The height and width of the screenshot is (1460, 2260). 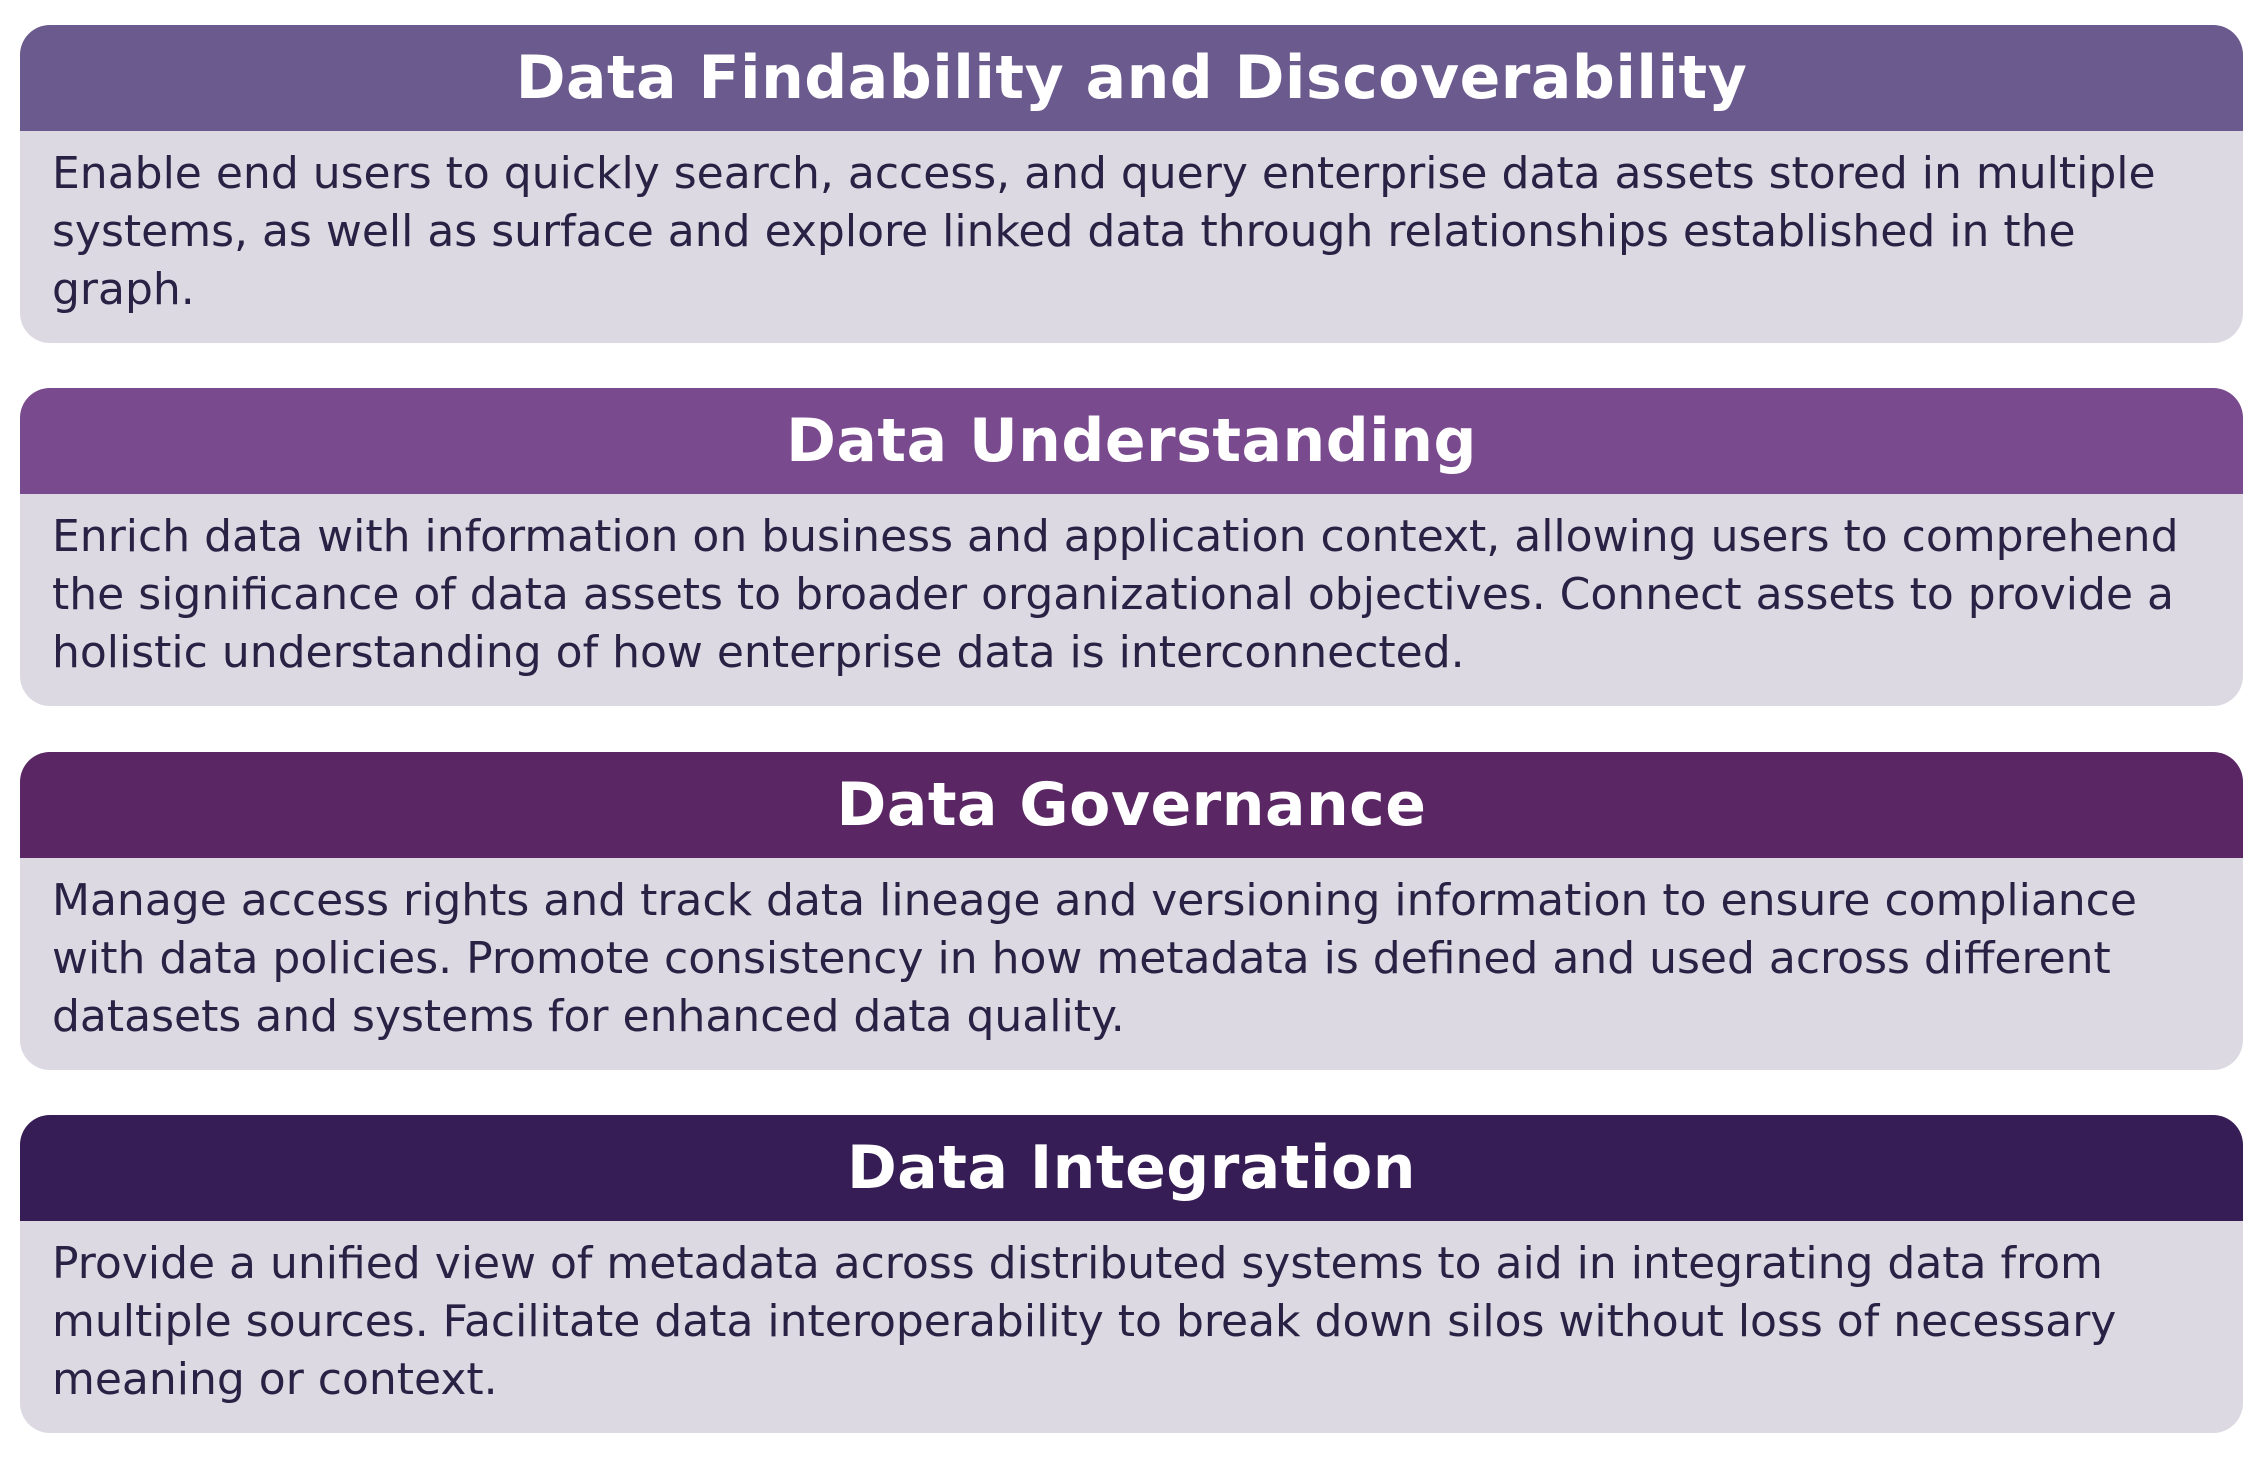 What do you see at coordinates (1131, 1168) in the screenshot?
I see `card-title: Data Integration` at bounding box center [1131, 1168].